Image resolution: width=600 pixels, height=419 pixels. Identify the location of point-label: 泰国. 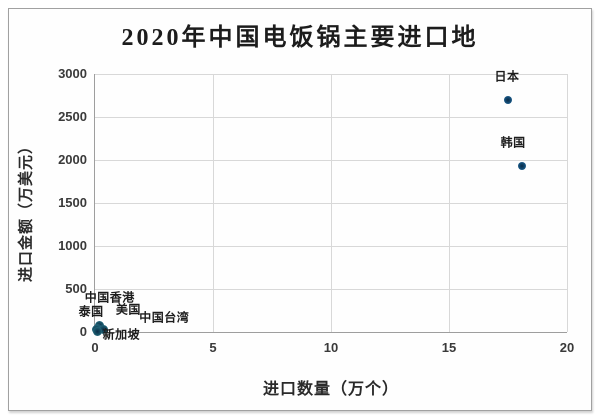
(91, 311).